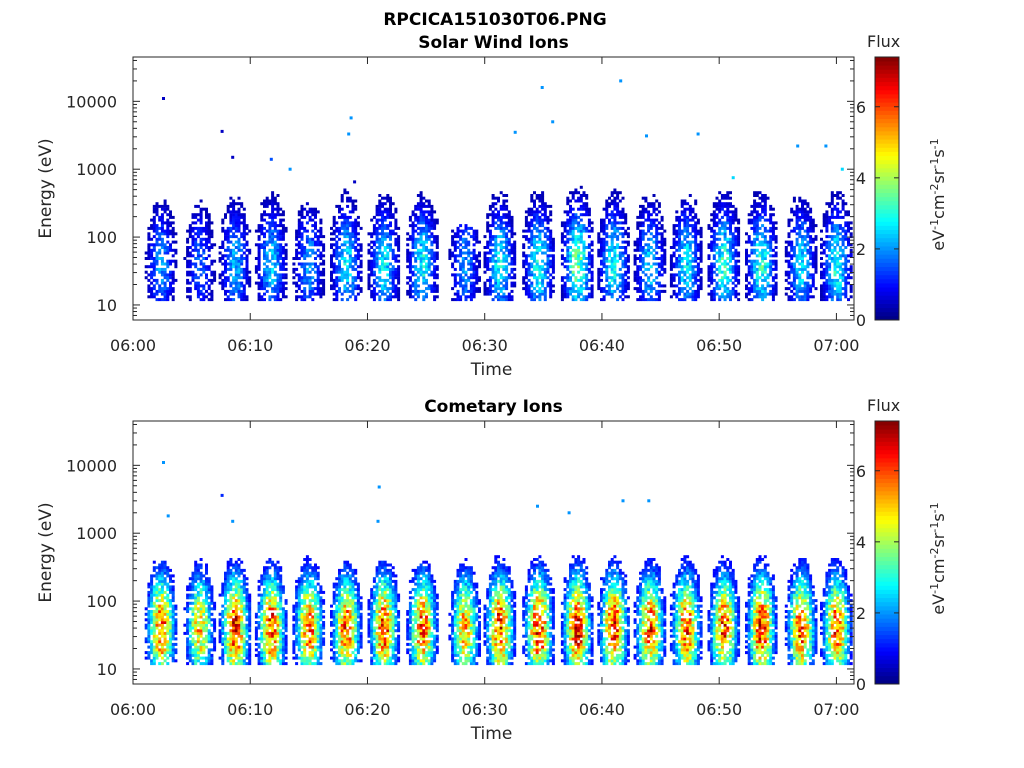 The width and height of the screenshot is (1024, 768). I want to click on colorbar-segment, so click(887, 186).